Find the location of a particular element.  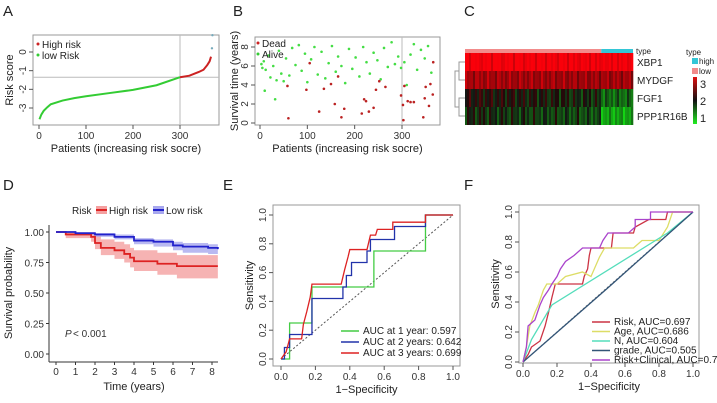

low-risk-curve is located at coordinates (109, 98).